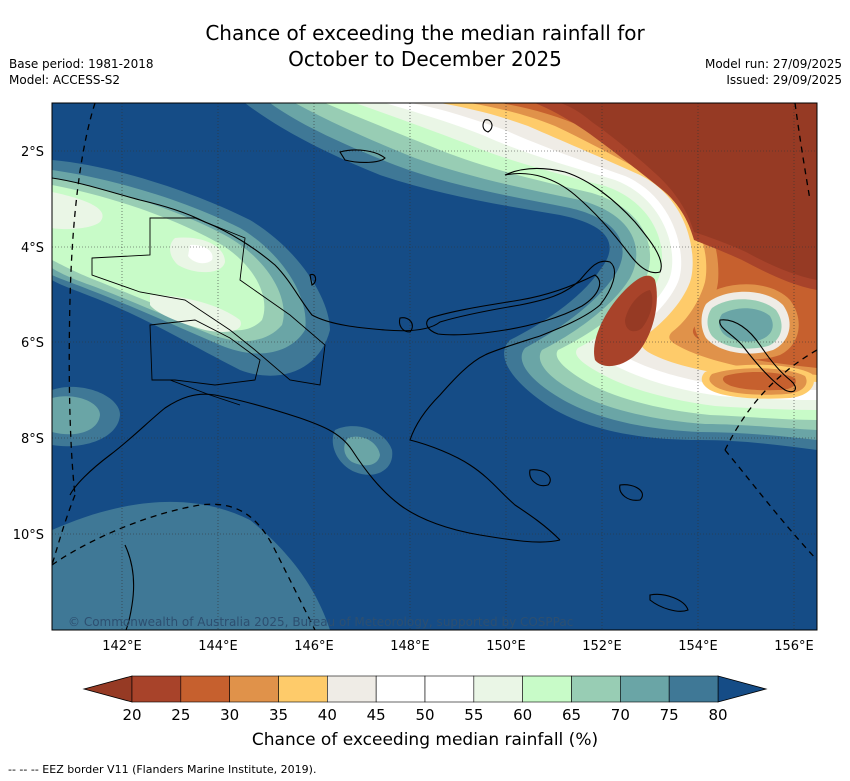 The height and width of the screenshot is (781, 850). I want to click on lon-label: 152°E, so click(602, 646).